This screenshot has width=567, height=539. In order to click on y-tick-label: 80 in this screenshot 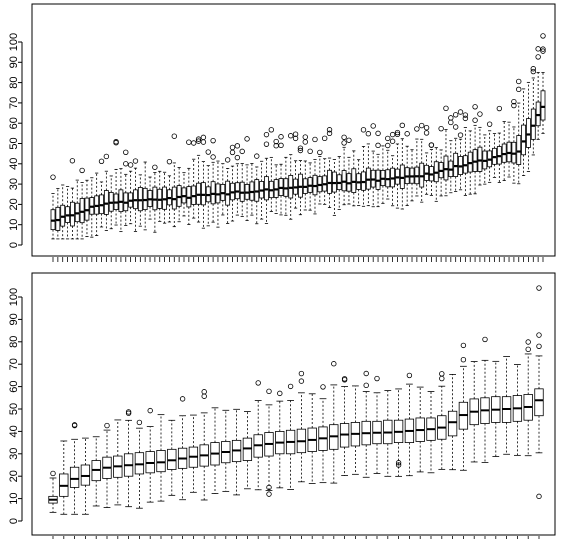, I will do `click(14, 342)`.